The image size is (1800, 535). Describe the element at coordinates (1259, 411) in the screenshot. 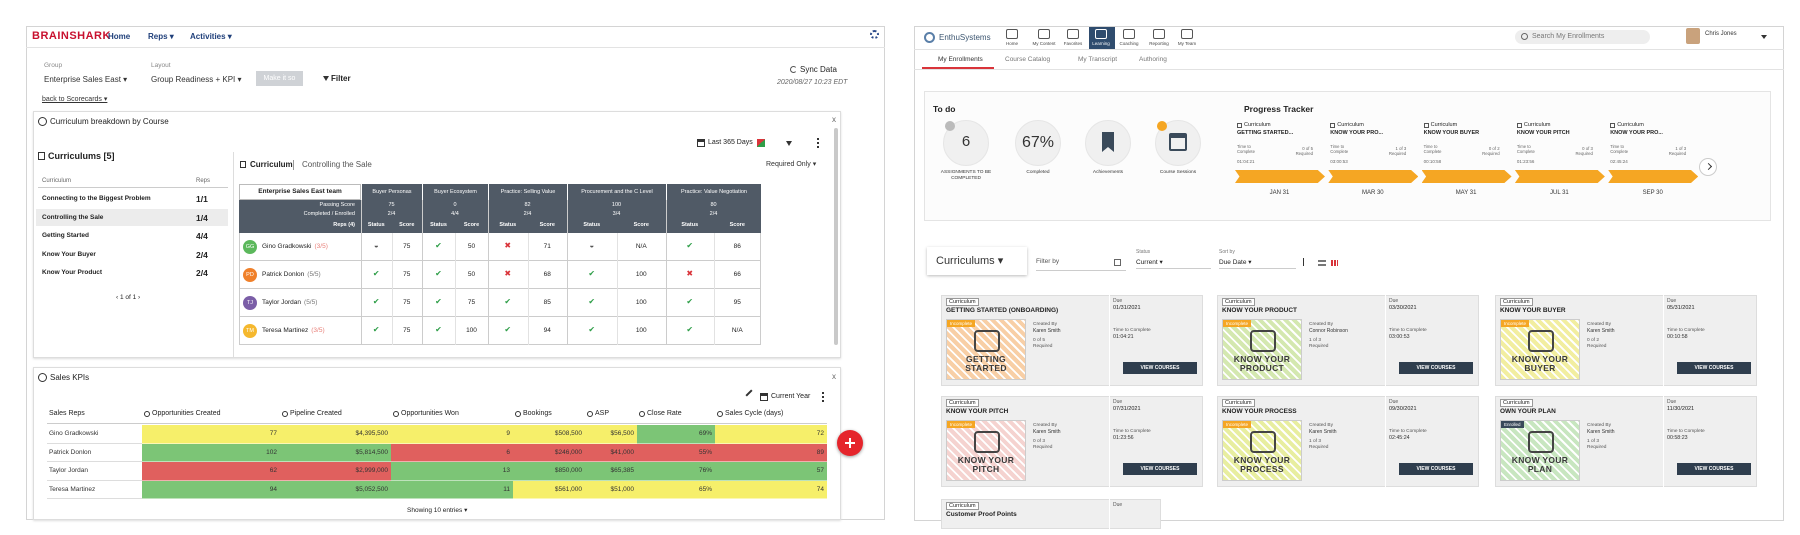

I see `card-title: KNOW YOUR PROCESS` at that location.